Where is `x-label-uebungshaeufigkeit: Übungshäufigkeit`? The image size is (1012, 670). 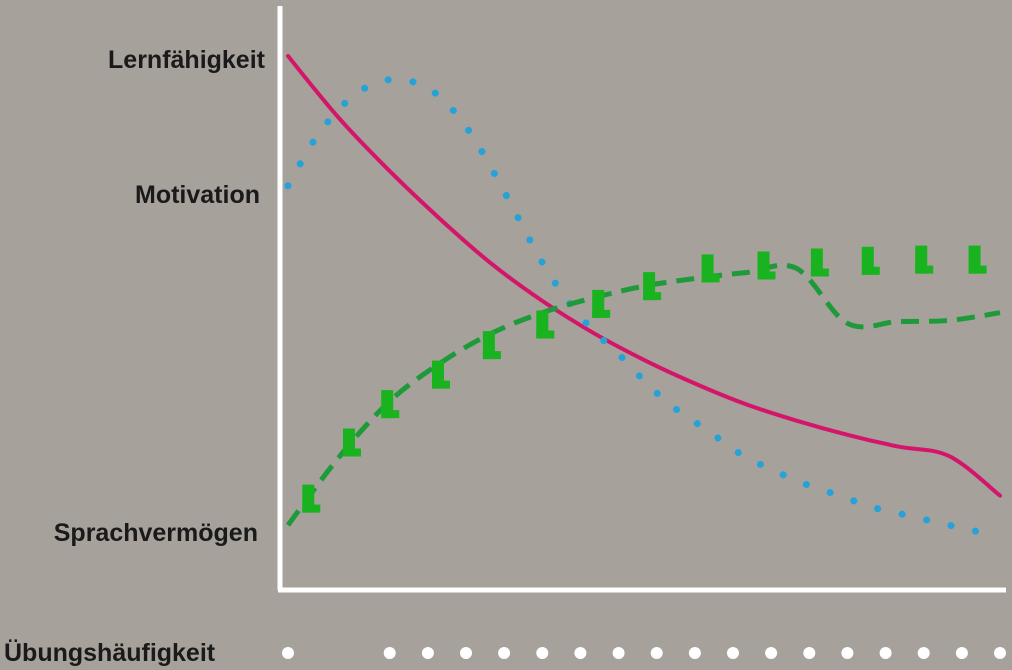 x-label-uebungshaeufigkeit: Übungshäufigkeit is located at coordinates (110, 652).